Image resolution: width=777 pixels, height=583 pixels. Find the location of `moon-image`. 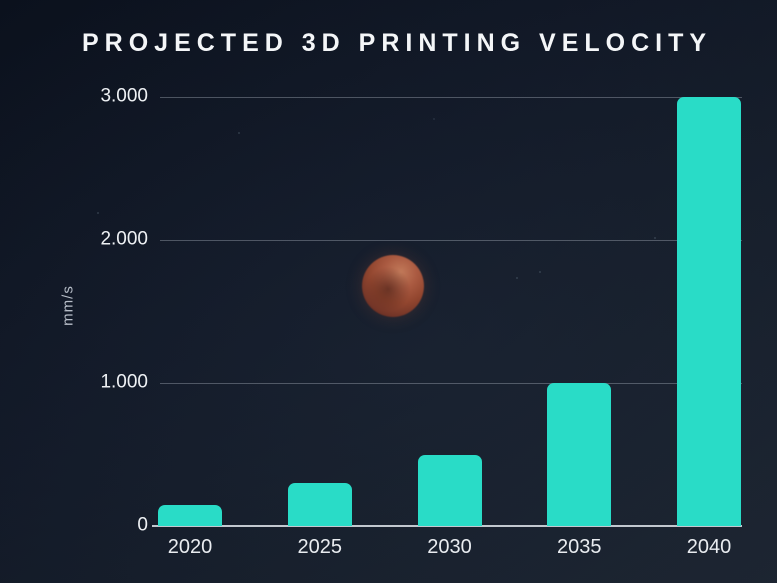

moon-image is located at coordinates (393, 286).